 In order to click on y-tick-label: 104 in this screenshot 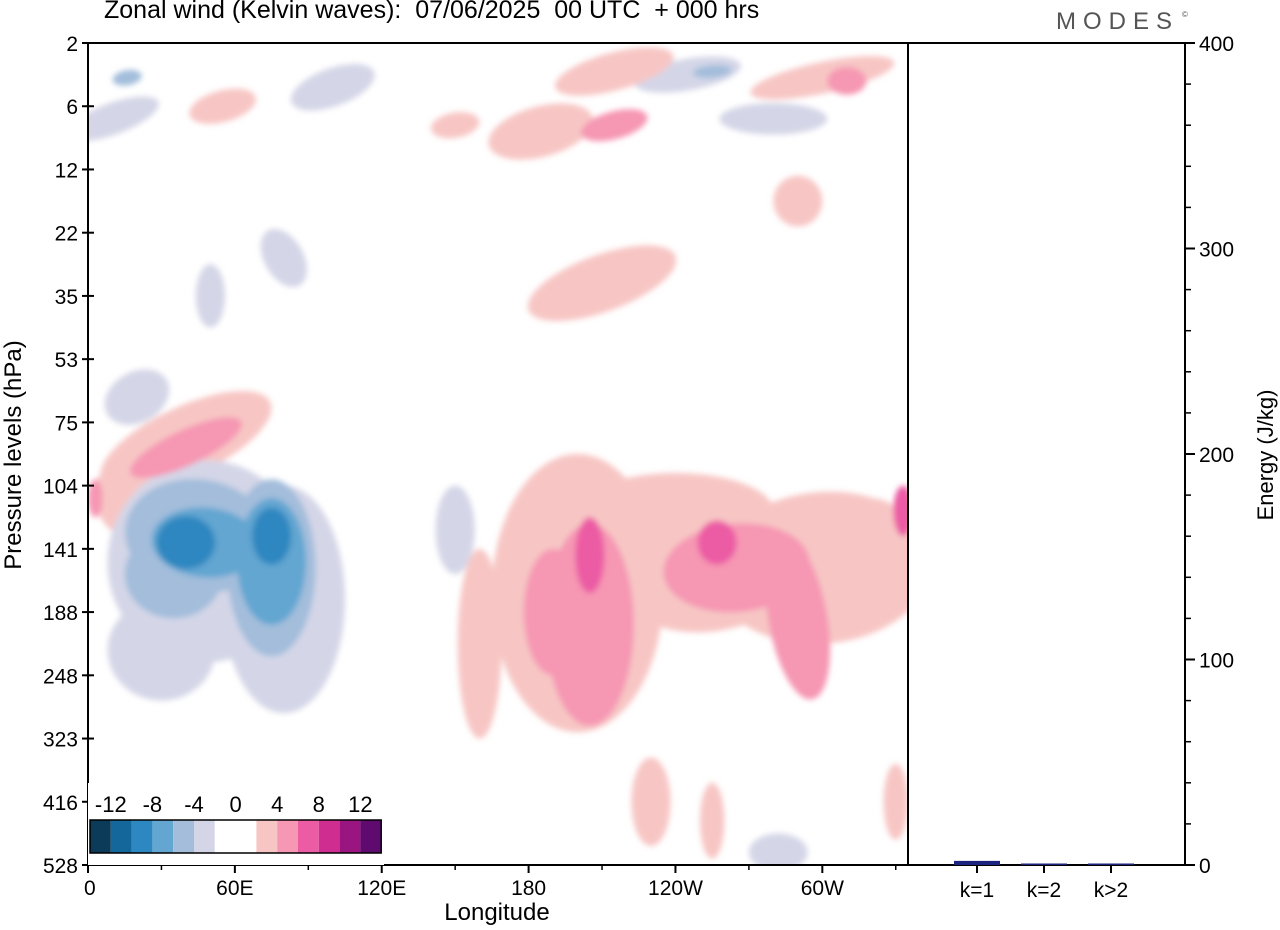, I will do `click(60, 487)`.